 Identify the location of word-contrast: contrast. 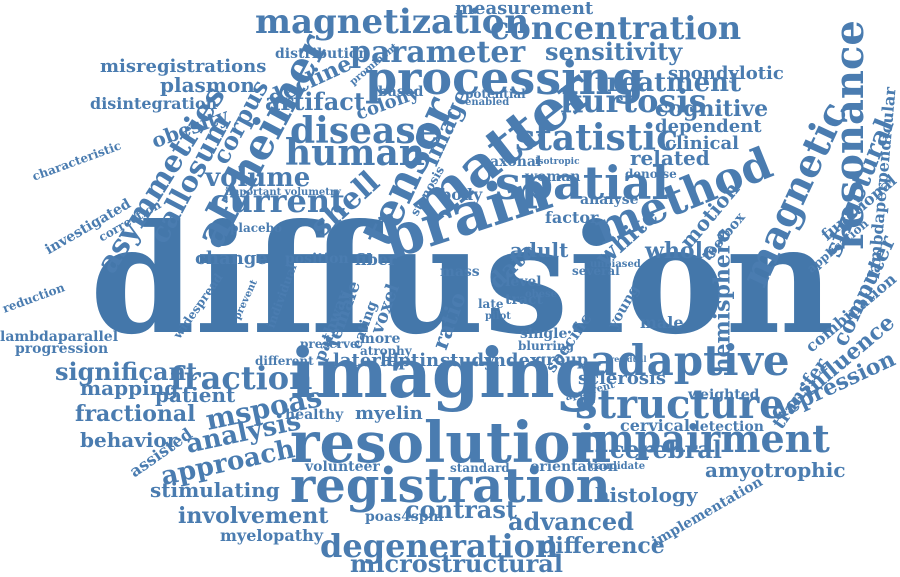
(461, 509).